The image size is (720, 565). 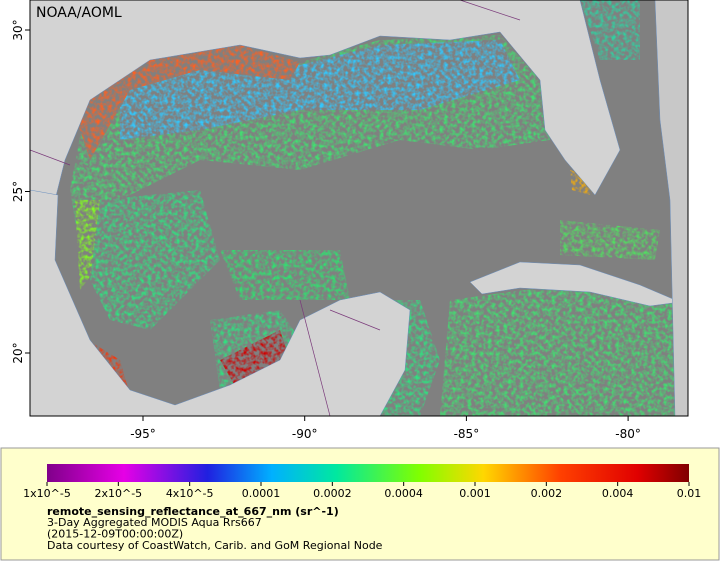 I want to click on lat-label: 20°, so click(x=18, y=352).